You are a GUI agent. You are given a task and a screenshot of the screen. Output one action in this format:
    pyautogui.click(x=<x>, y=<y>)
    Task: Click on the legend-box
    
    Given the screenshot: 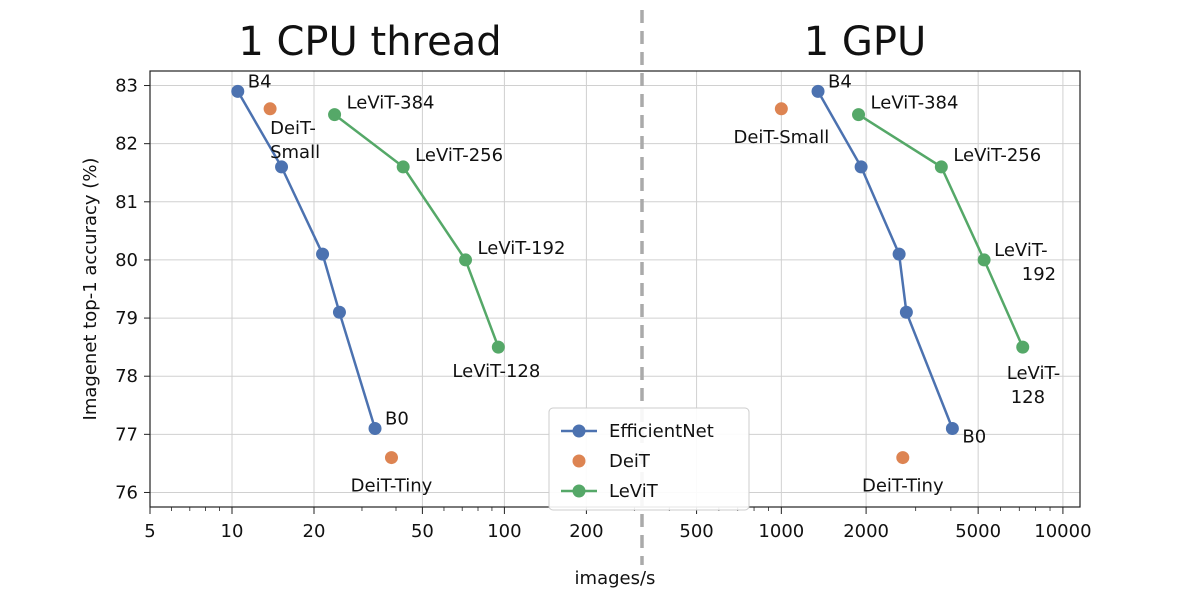 What is the action you would take?
    pyautogui.click(x=649, y=459)
    